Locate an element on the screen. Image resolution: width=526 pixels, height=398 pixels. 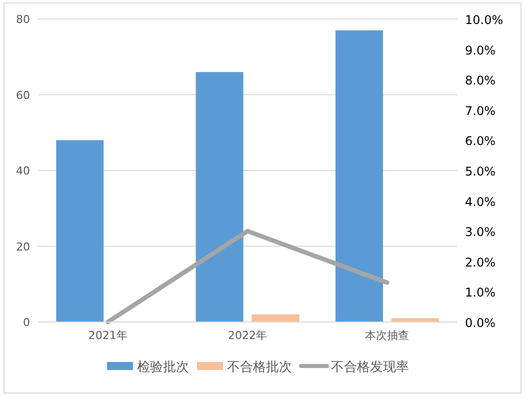
y2-tick-label: 0.0% is located at coordinates (480, 323).